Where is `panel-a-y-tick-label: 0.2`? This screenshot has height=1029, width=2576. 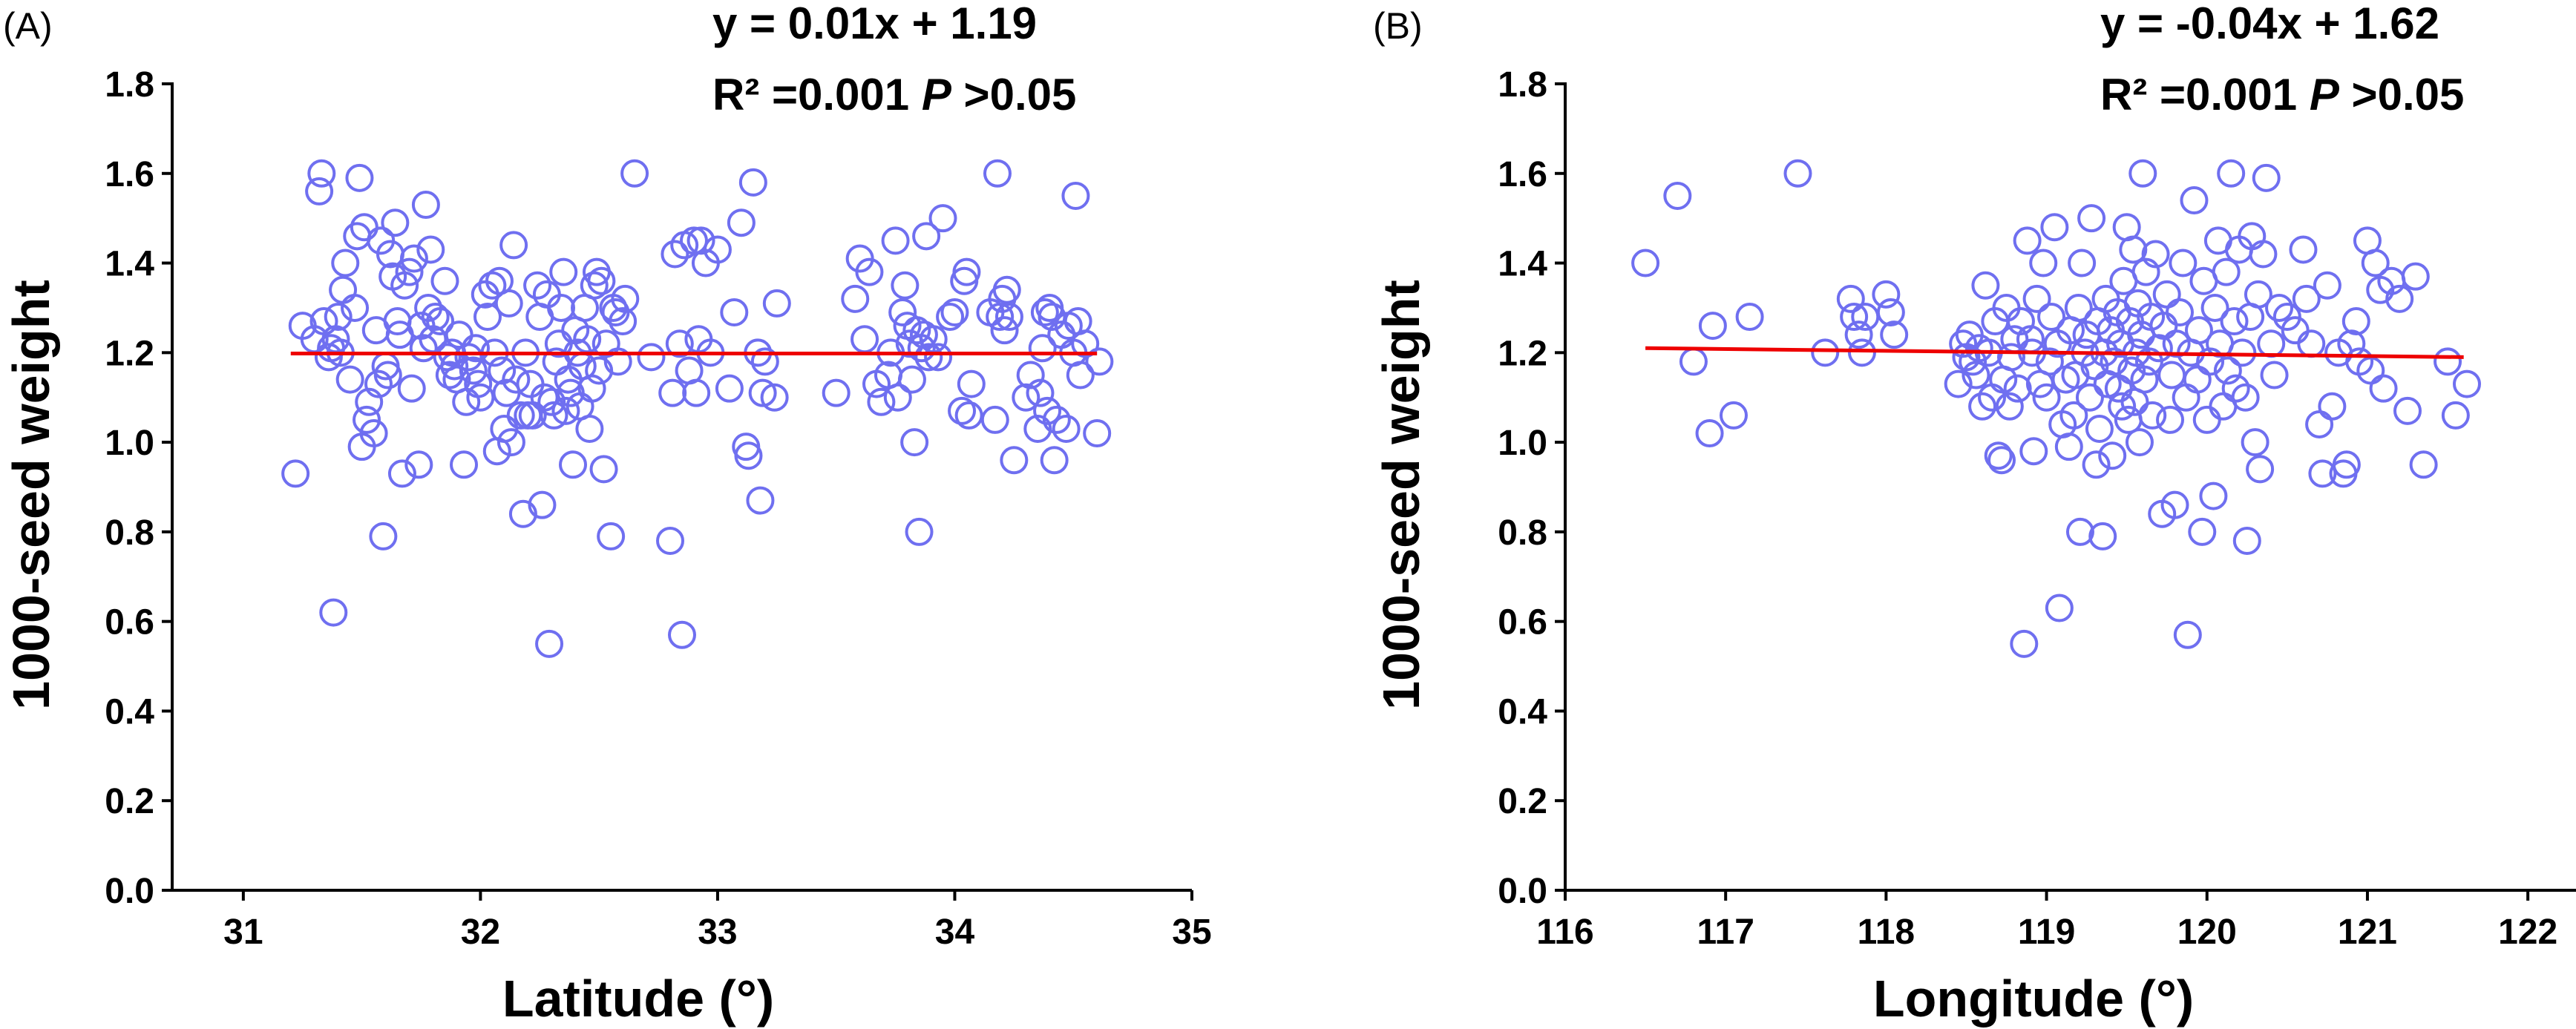
panel-a-y-tick-label: 0.2 is located at coordinates (129, 801).